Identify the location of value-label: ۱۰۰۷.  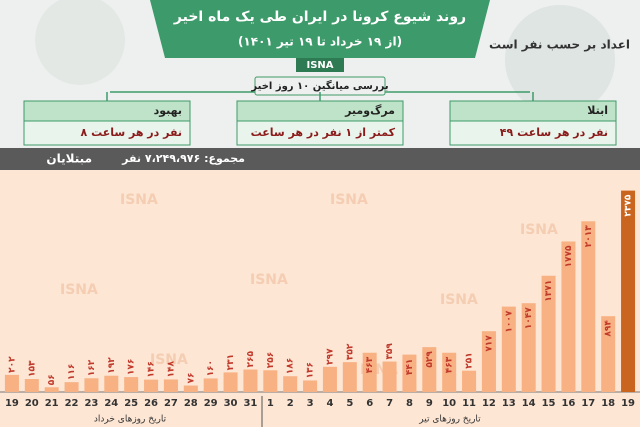
(509, 321).